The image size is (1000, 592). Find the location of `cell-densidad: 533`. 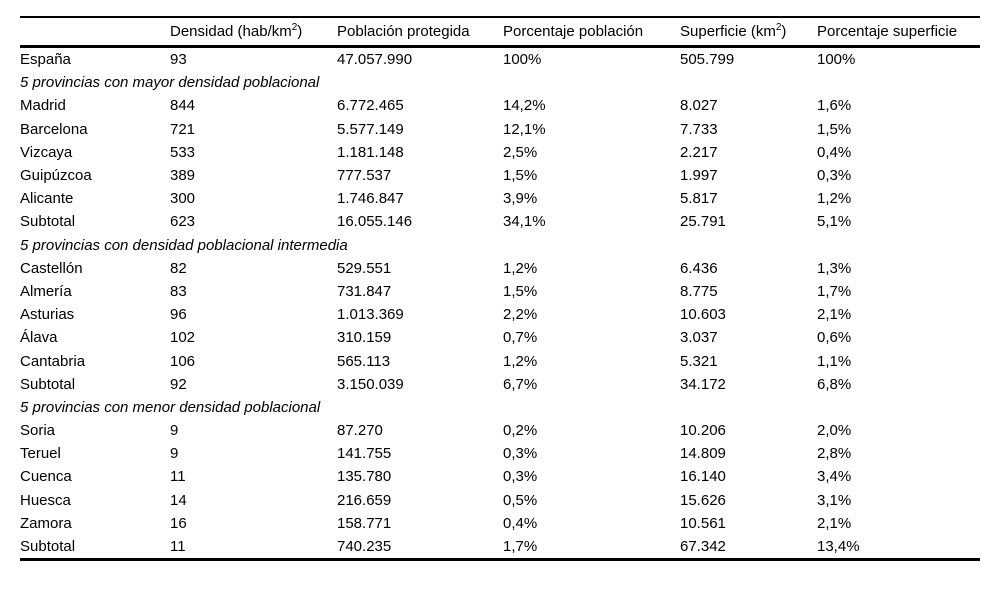

cell-densidad: 533 is located at coordinates (183, 152).